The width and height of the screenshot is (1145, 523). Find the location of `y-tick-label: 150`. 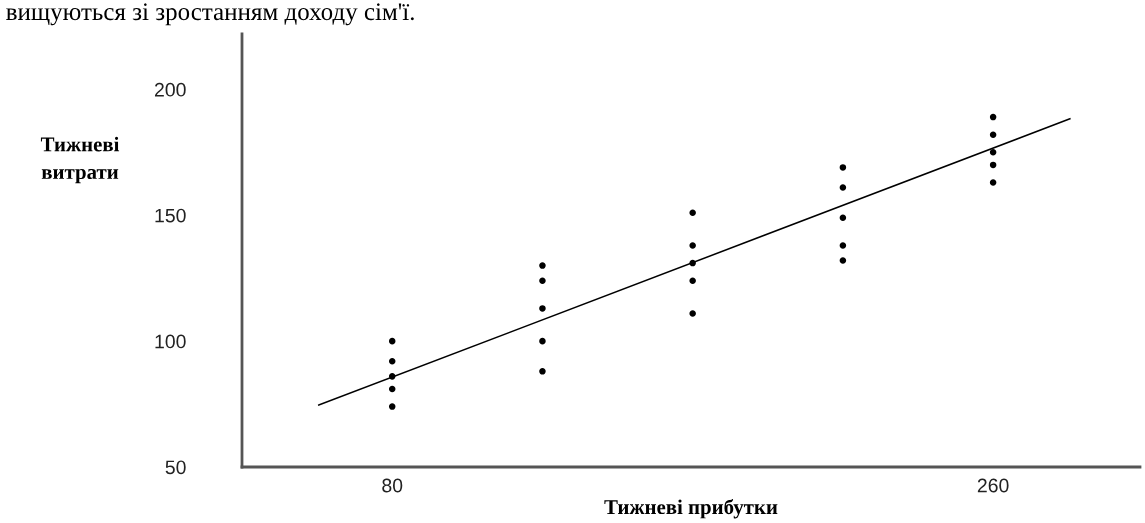

y-tick-label: 150 is located at coordinates (170, 215).